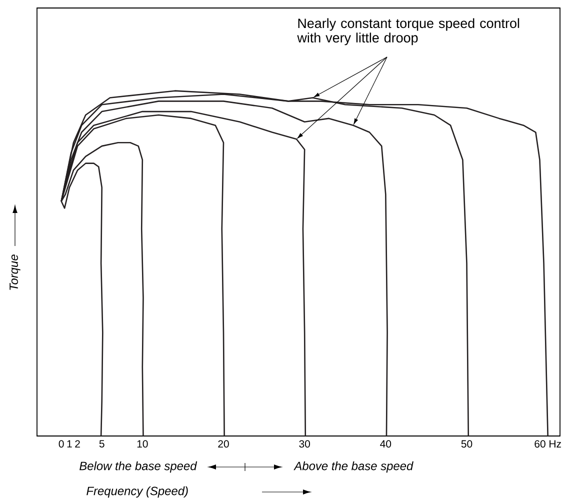  What do you see at coordinates (223, 444) in the screenshot?
I see `x-tick-label: 20` at bounding box center [223, 444].